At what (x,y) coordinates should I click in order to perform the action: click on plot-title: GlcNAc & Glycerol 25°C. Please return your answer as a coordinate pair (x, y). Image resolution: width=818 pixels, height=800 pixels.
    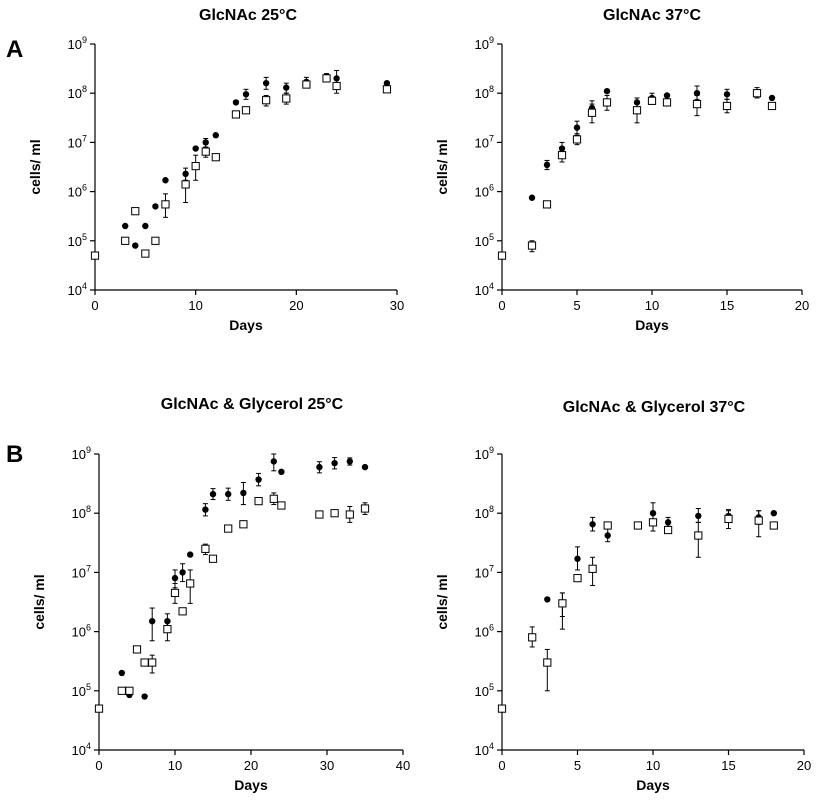
    Looking at the image, I should click on (252, 404).